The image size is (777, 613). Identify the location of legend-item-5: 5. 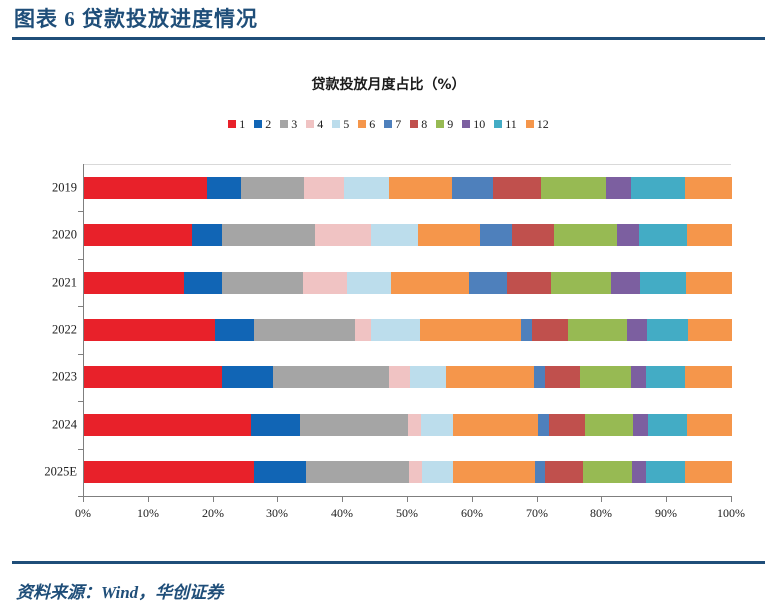
(340, 124).